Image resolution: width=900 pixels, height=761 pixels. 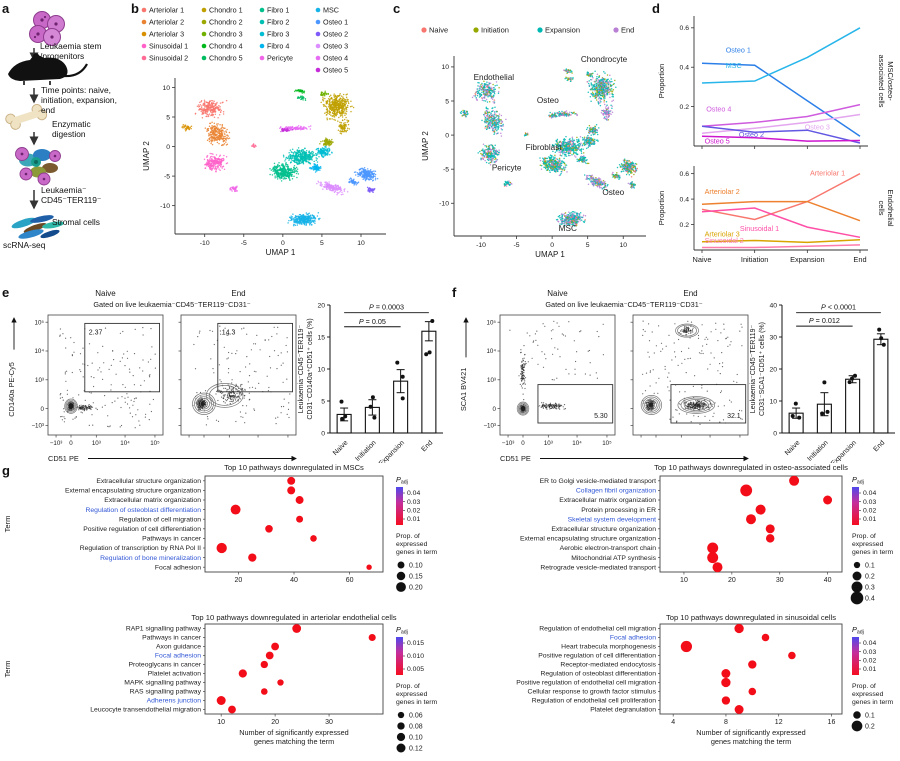 I want to click on panel-label-c: c, so click(x=397, y=8).